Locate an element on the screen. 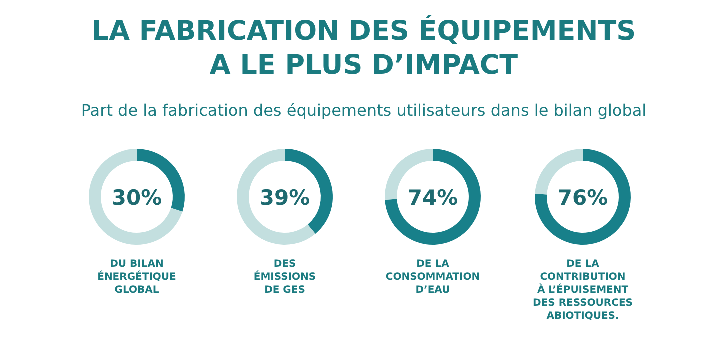  text: 30% is located at coordinates (137, 198).